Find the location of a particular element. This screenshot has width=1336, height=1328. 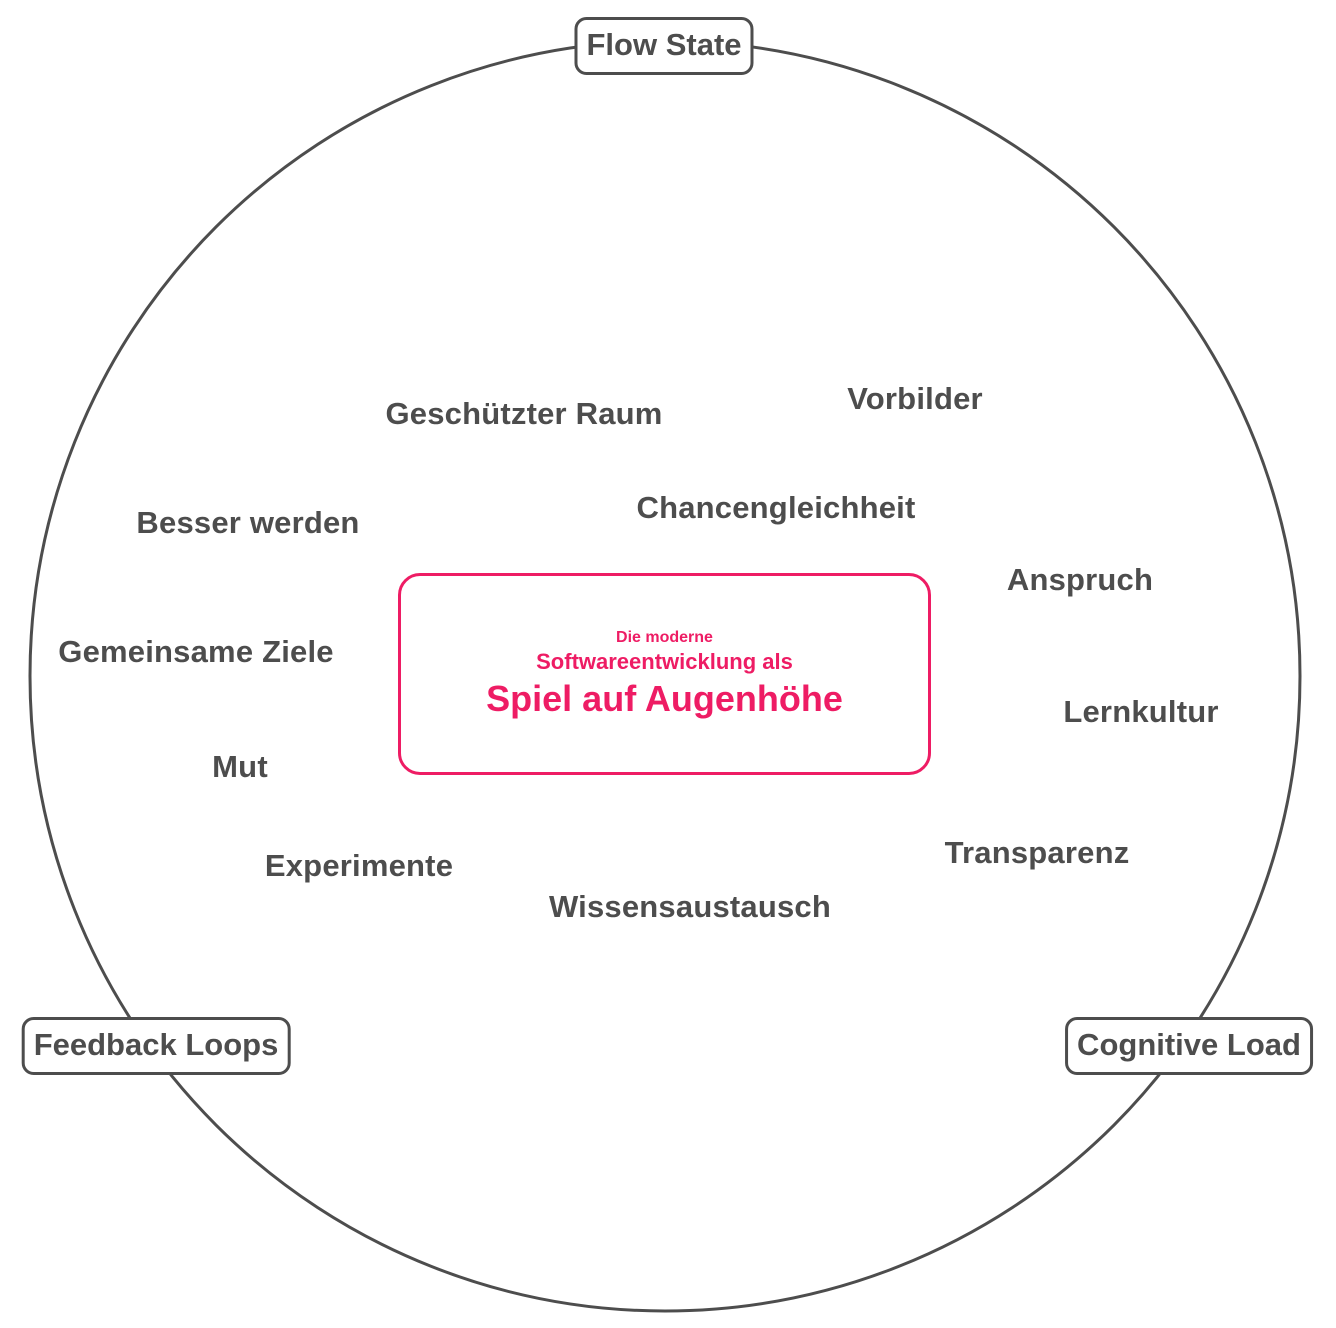

keyword-wissensaustausch: Wissensaustausch is located at coordinates (690, 906).